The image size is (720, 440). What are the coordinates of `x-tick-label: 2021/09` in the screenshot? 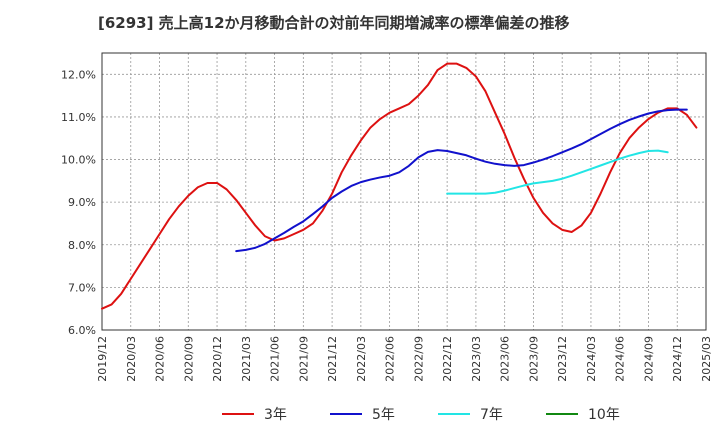 It's located at (303, 359).